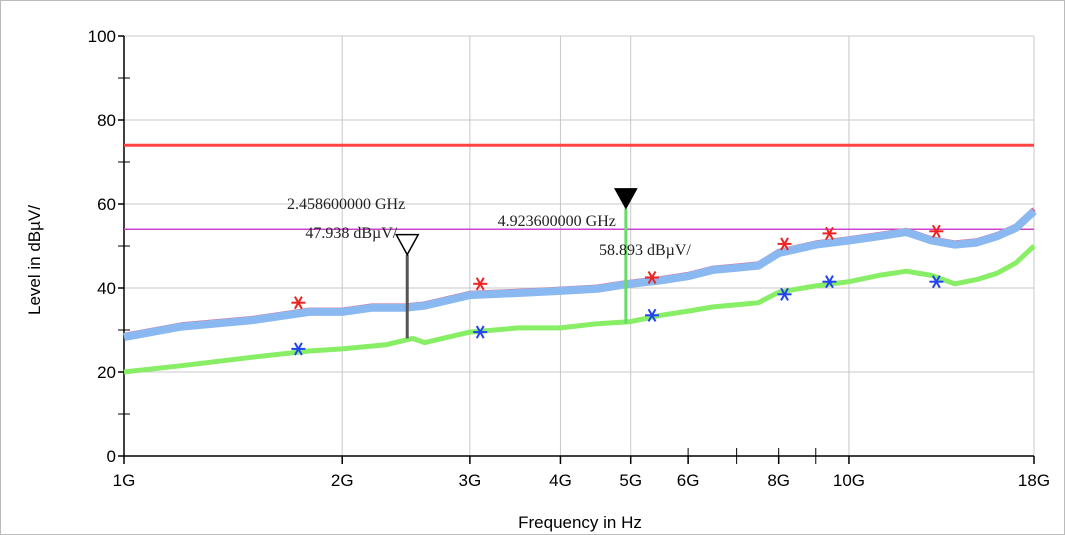 The image size is (1065, 535). What do you see at coordinates (849, 480) in the screenshot?
I see `x-tick-label: 10G` at bounding box center [849, 480].